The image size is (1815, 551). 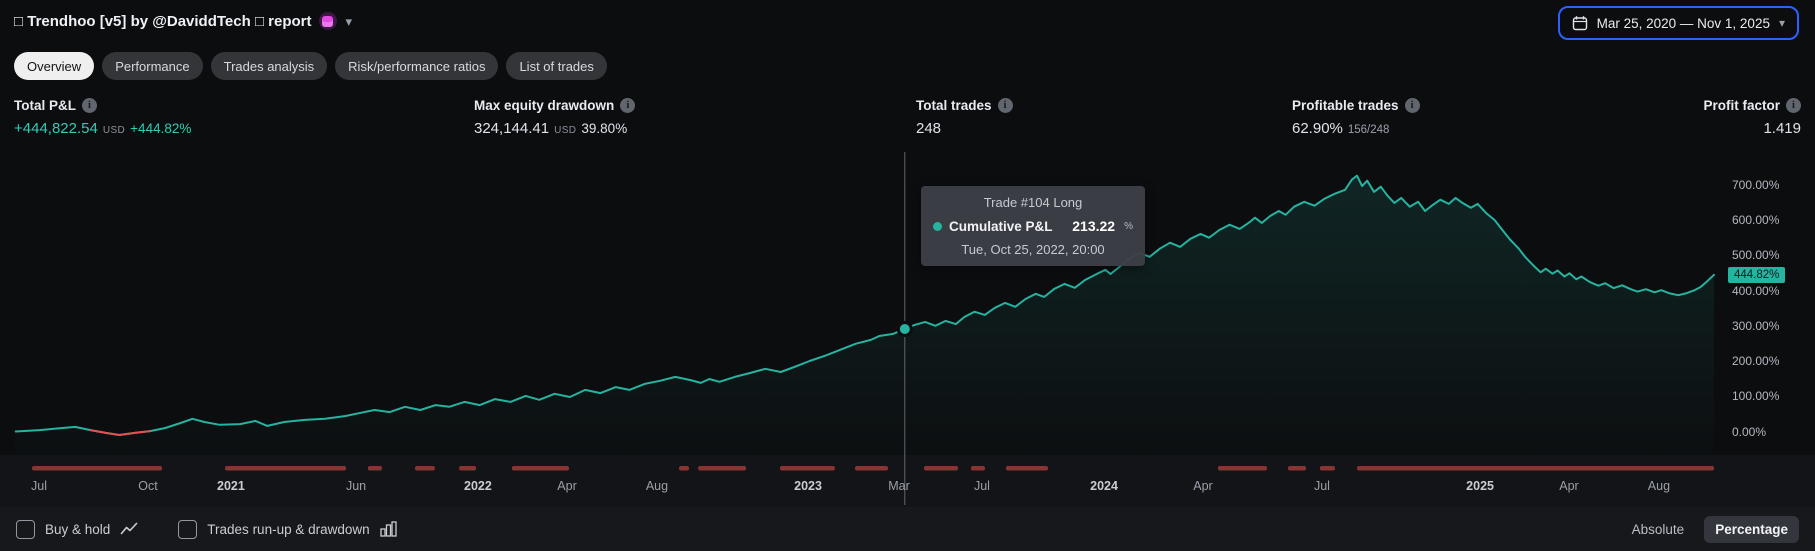 What do you see at coordinates (1751, 529) in the screenshot?
I see `mode-percentage-button: Percentage` at bounding box center [1751, 529].